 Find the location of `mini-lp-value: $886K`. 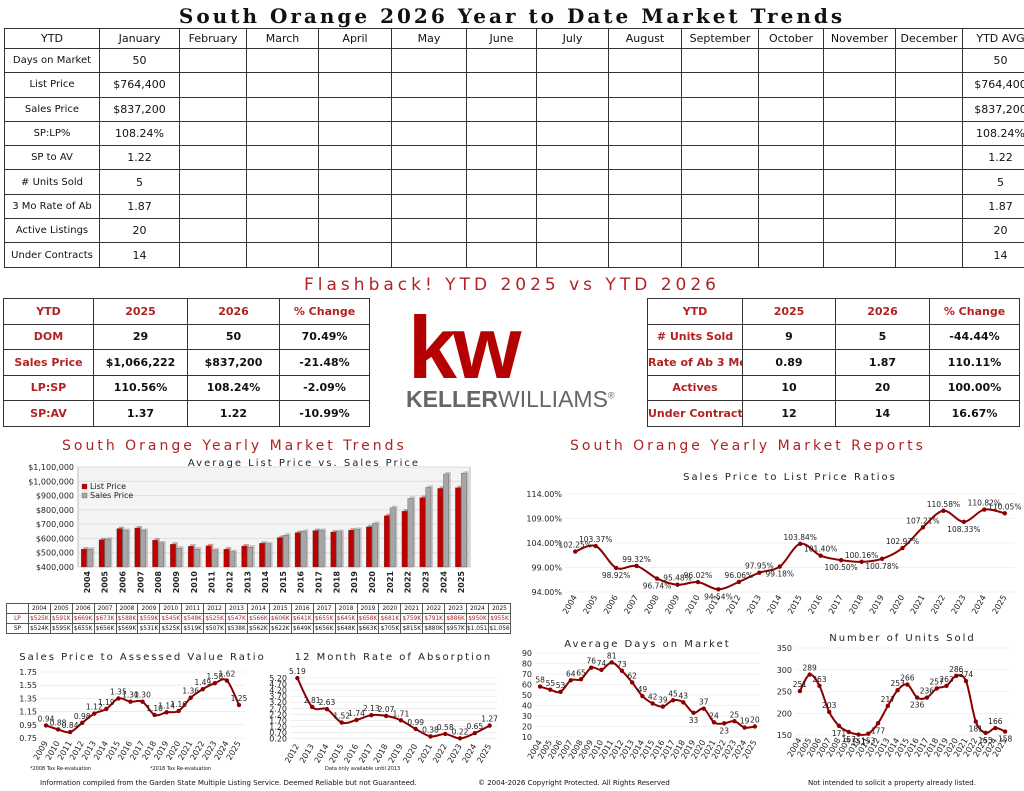

mini-lp-value: $886K is located at coordinates (456, 618).